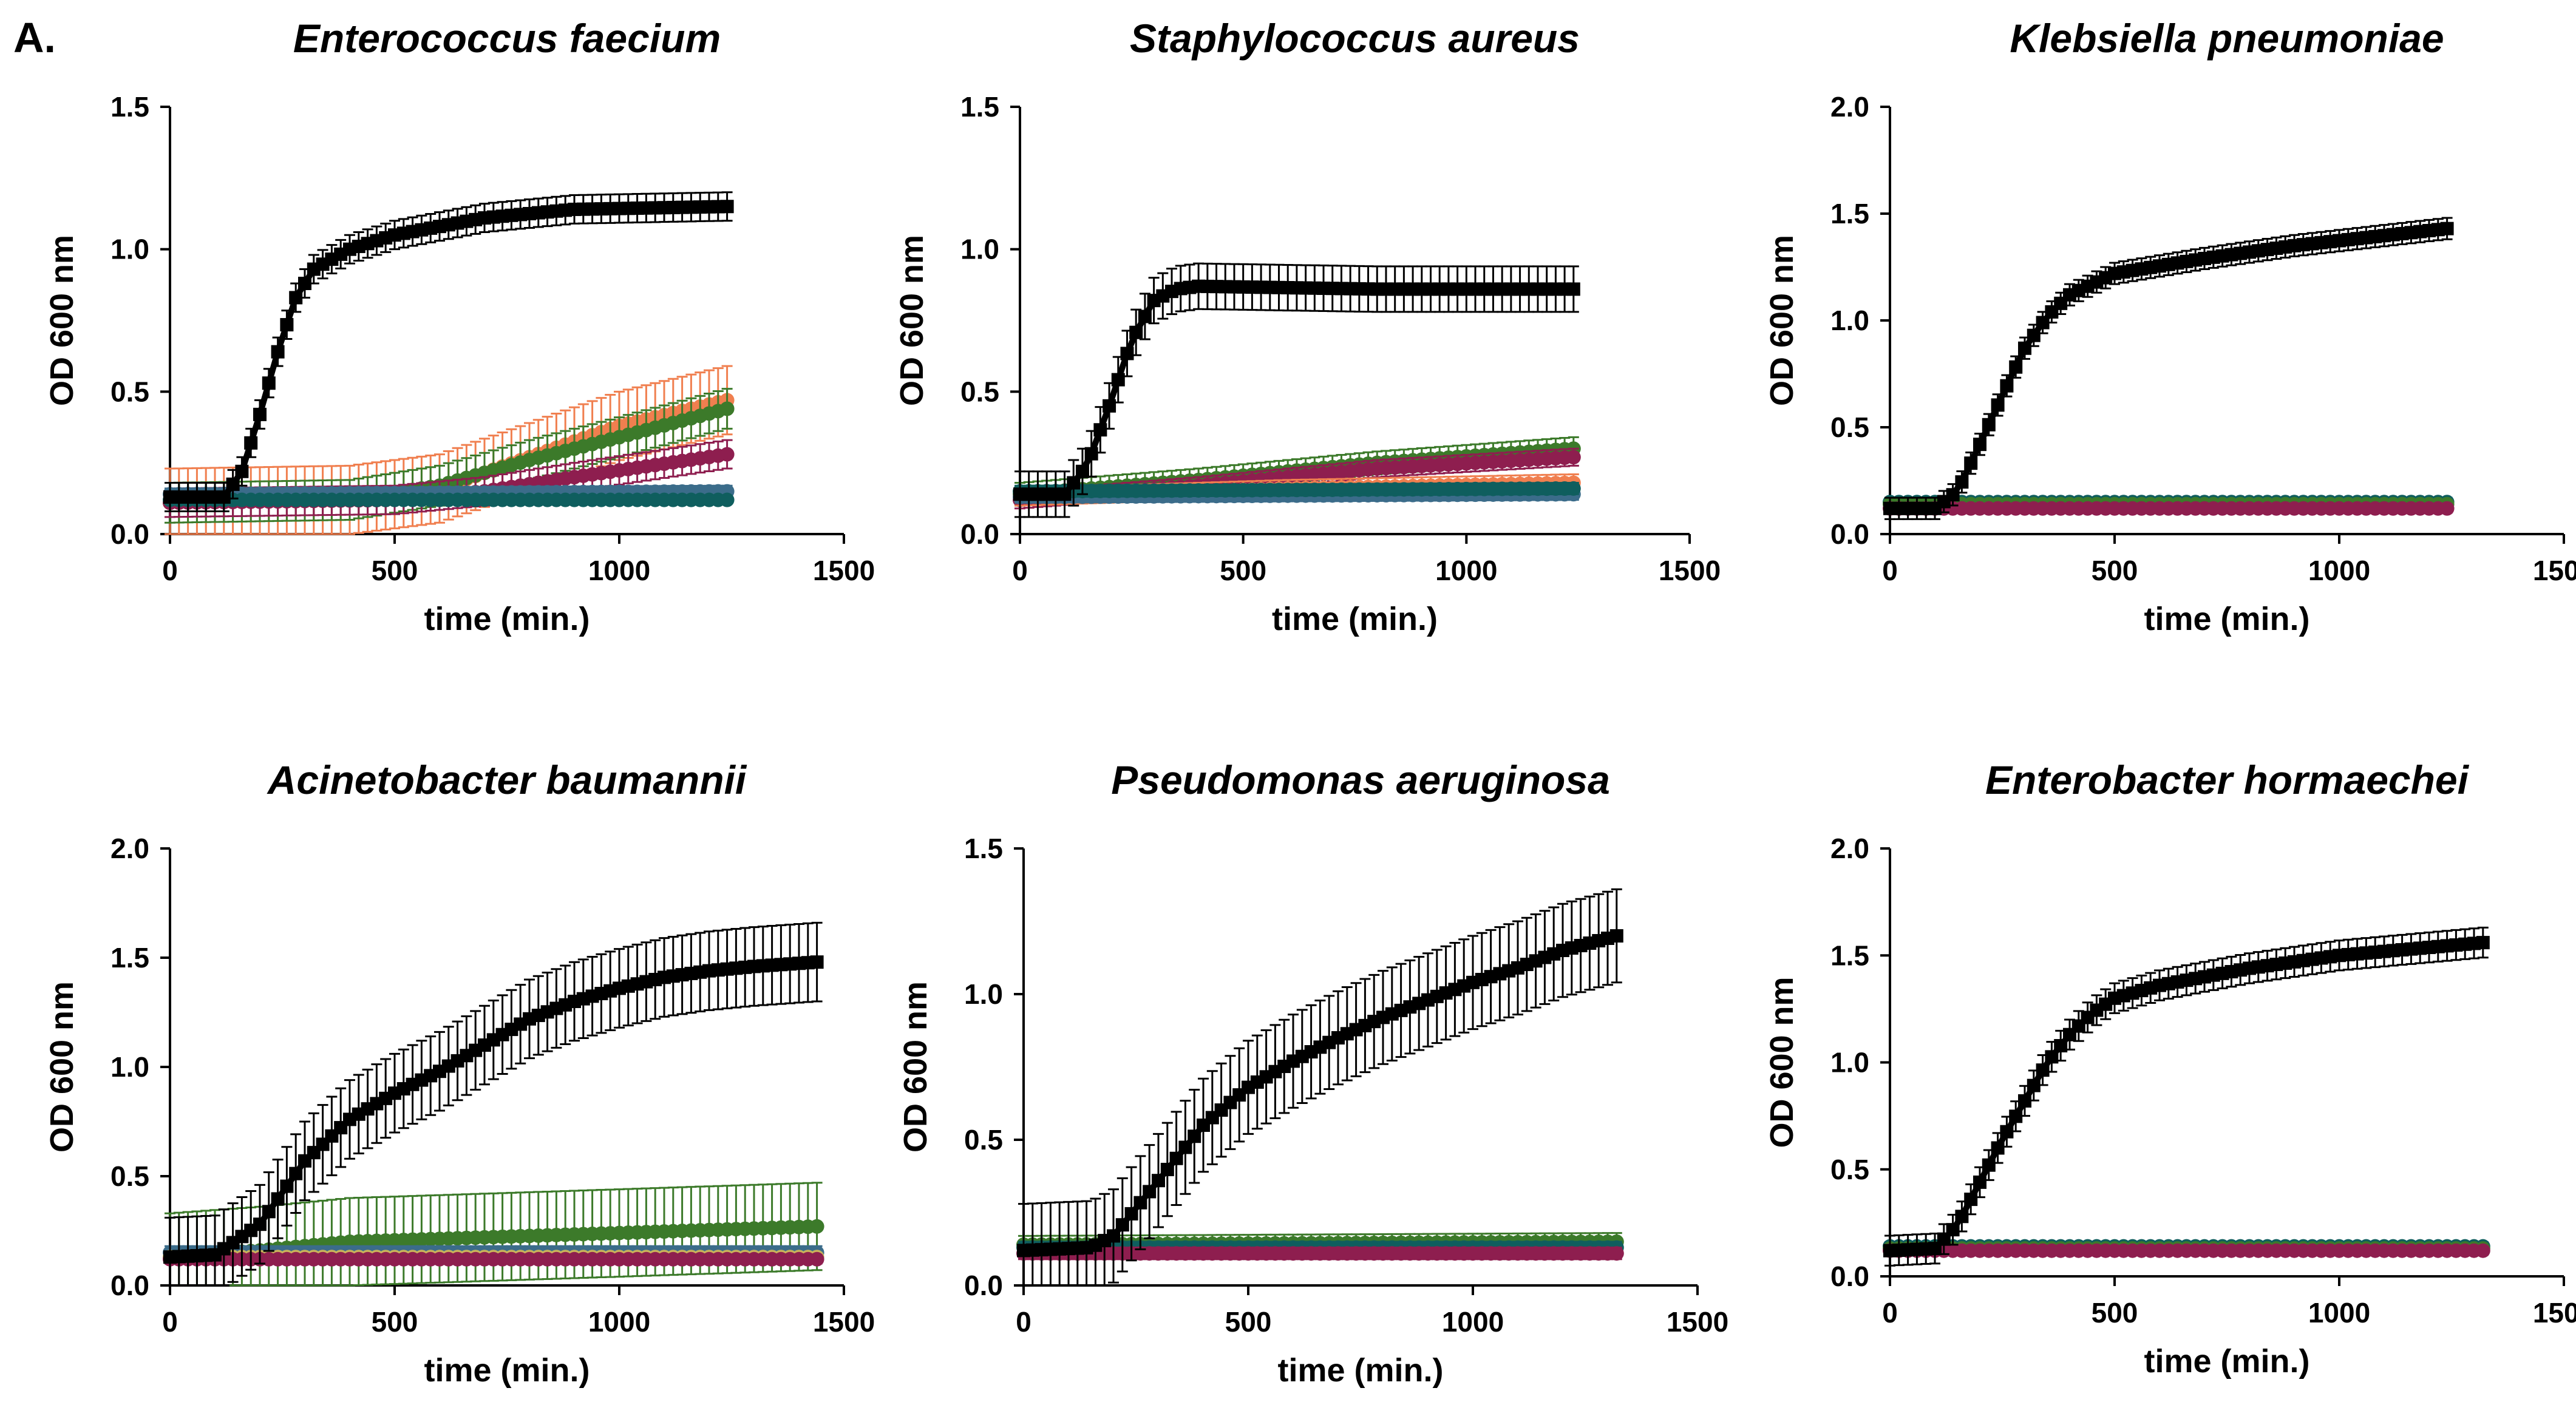 The image size is (2576, 1405). Describe the element at coordinates (507, 779) in the screenshot. I see `chart-title: Acinetobacter baumannii` at that location.